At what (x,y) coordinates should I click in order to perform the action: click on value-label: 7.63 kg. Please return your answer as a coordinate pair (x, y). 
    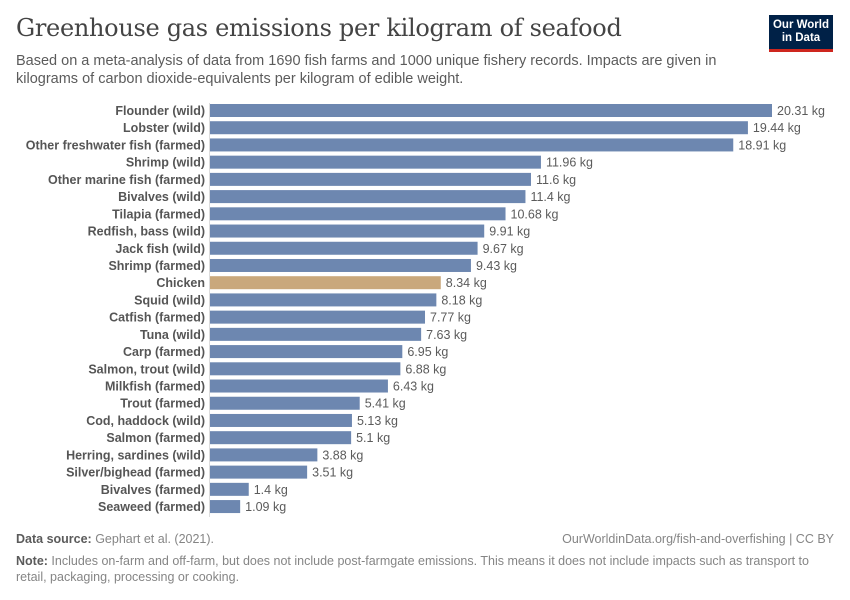
    Looking at the image, I should click on (446, 335).